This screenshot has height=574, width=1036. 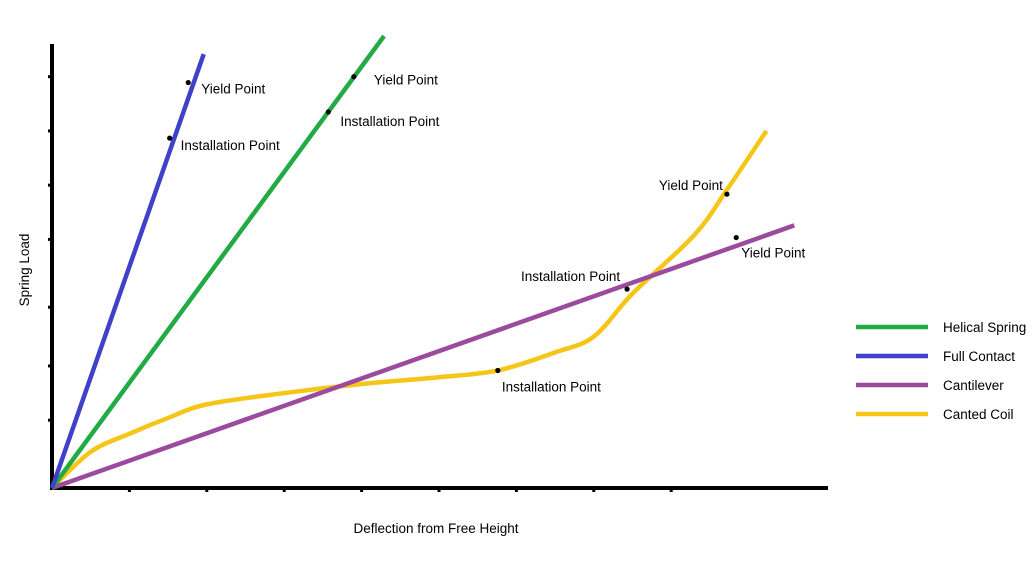 I want to click on point-label-full-contact: Installation Point, so click(x=230, y=145).